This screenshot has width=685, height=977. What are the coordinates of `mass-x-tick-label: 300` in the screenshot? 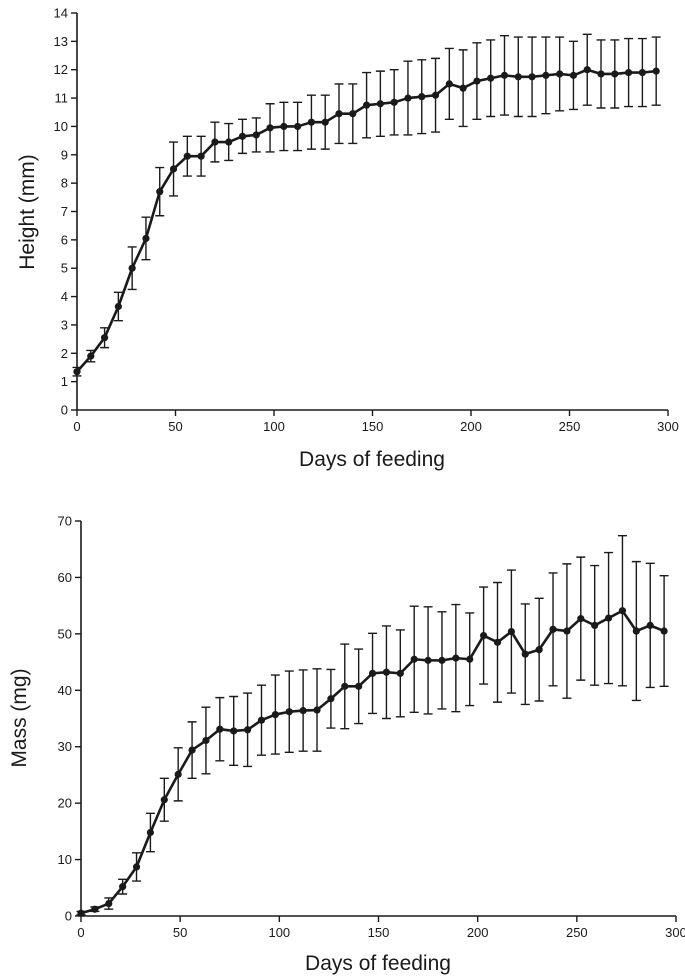 It's located at (675, 932).